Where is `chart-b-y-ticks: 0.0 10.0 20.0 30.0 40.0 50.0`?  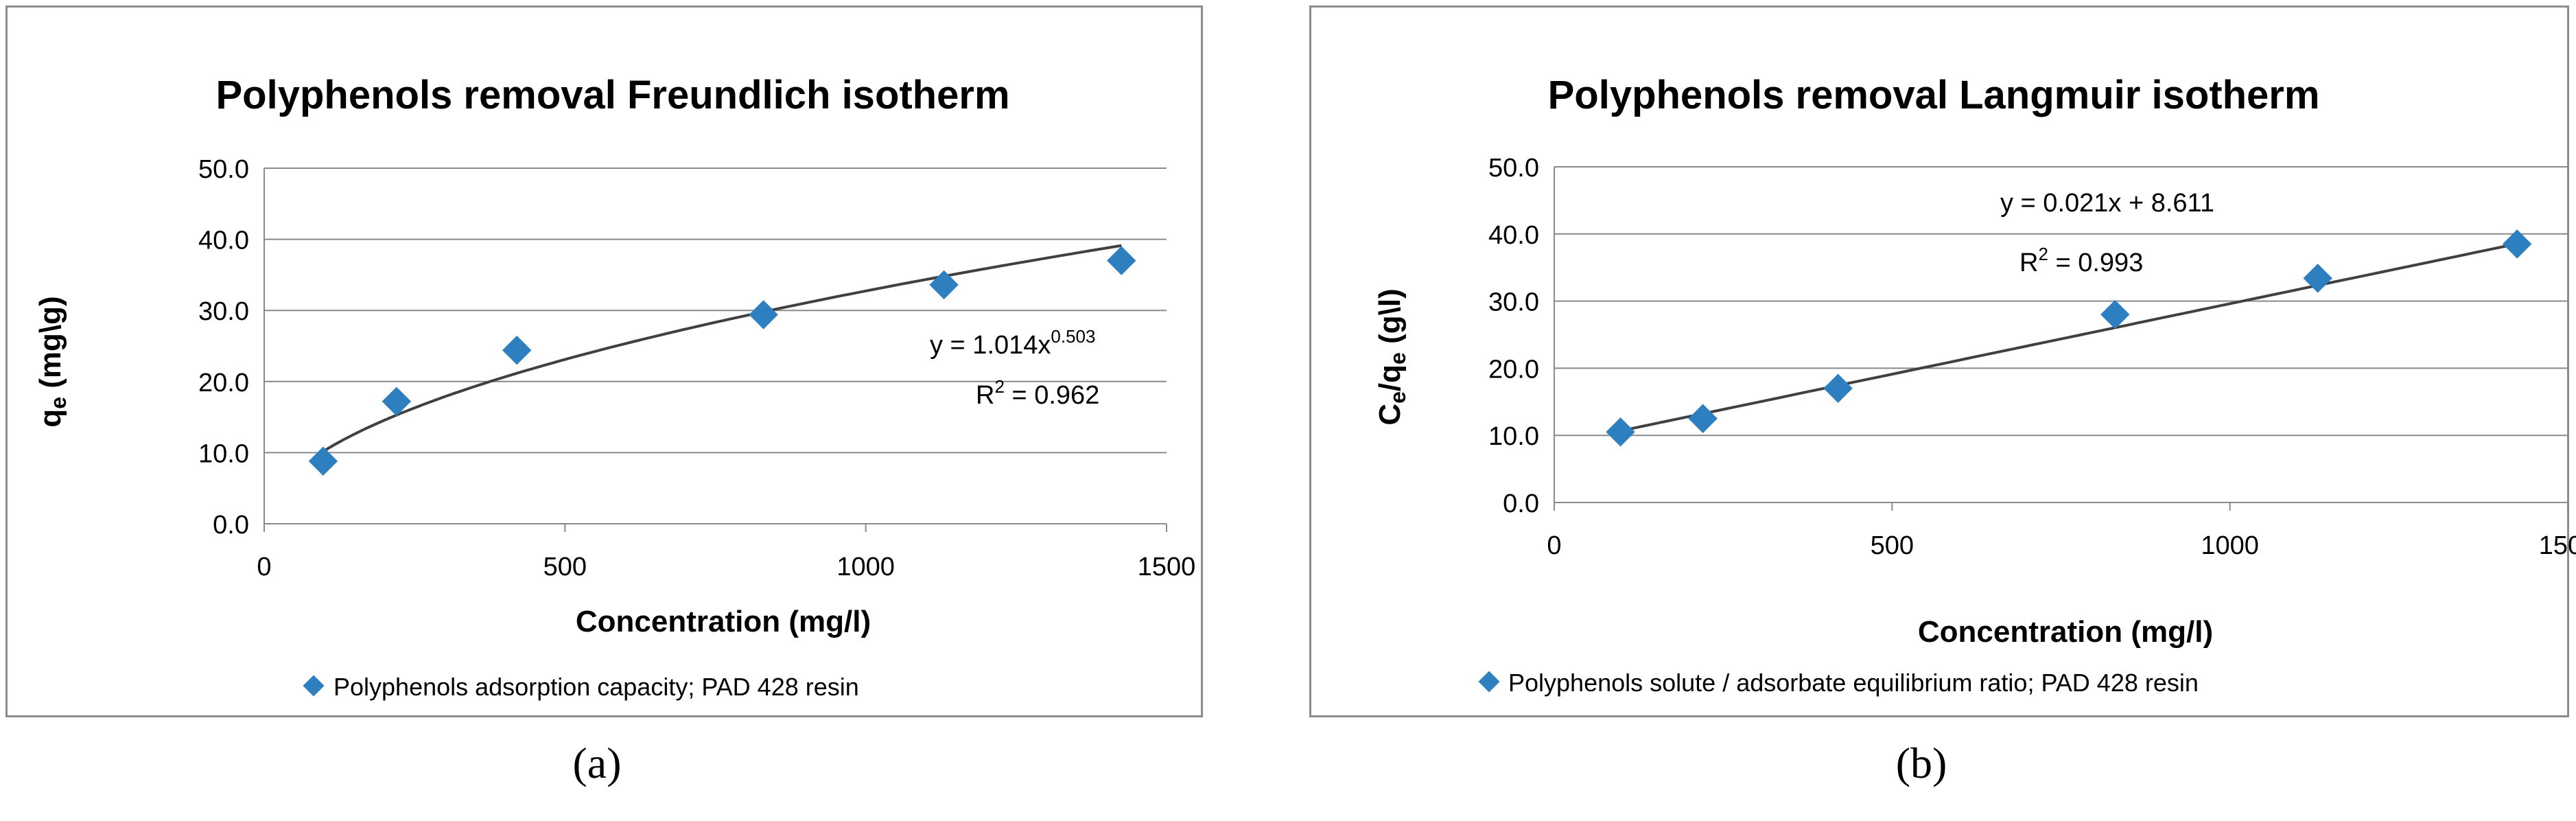 chart-b-y-ticks: 0.0 10.0 20.0 30.0 40.0 50.0 is located at coordinates (1513, 336).